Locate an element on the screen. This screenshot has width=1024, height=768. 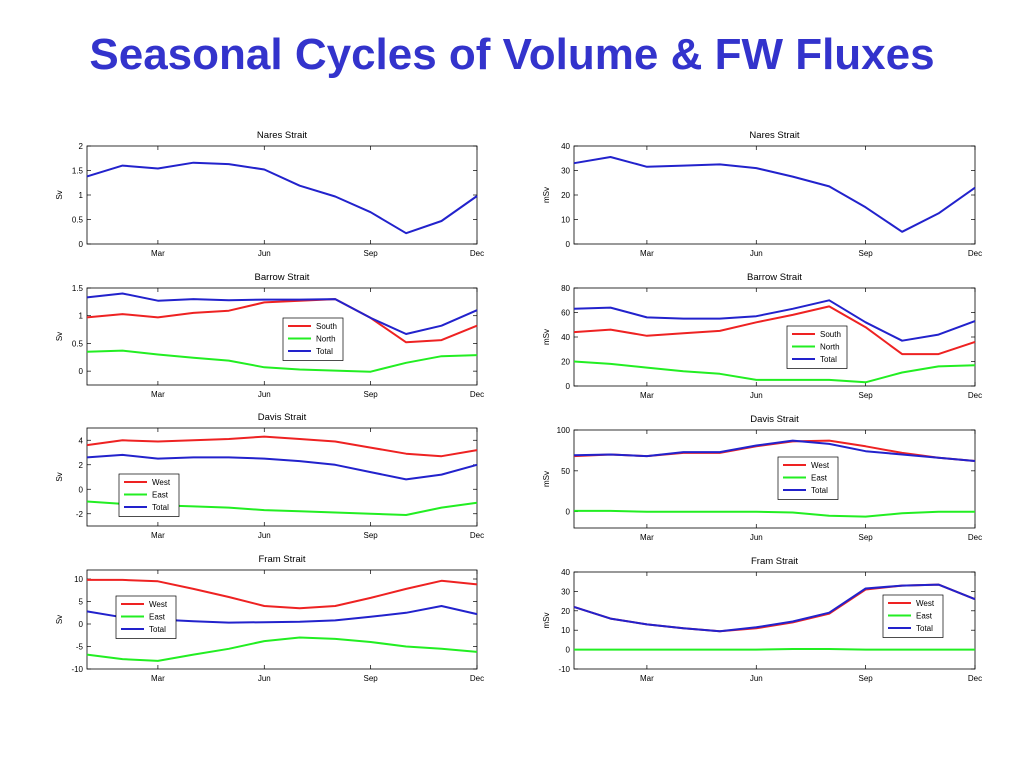
legend-entry: South is located at coordinates (830, 334).